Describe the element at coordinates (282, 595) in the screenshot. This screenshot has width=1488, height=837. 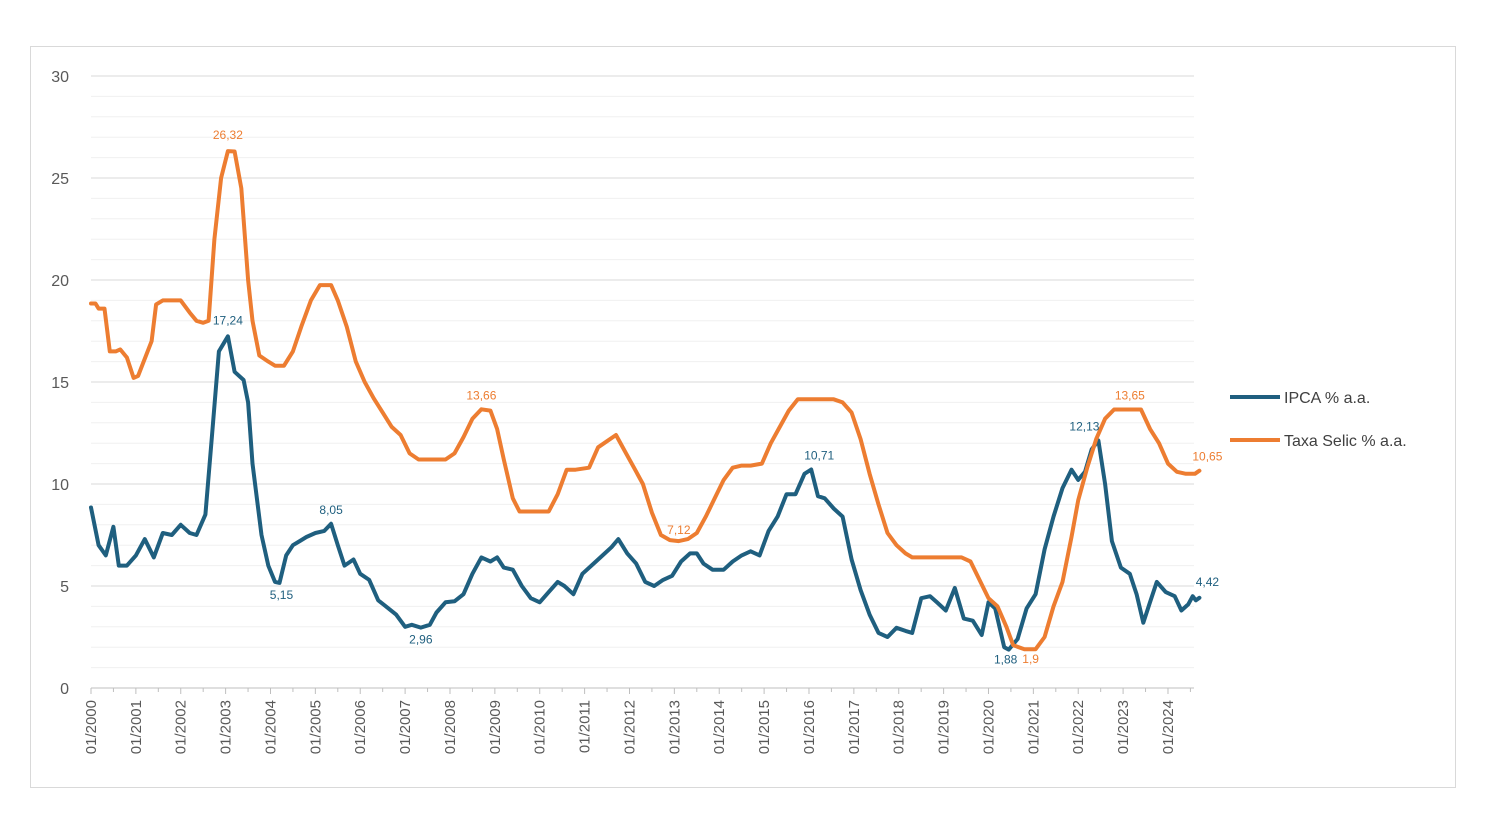
I see `data-label: 5,15` at that location.